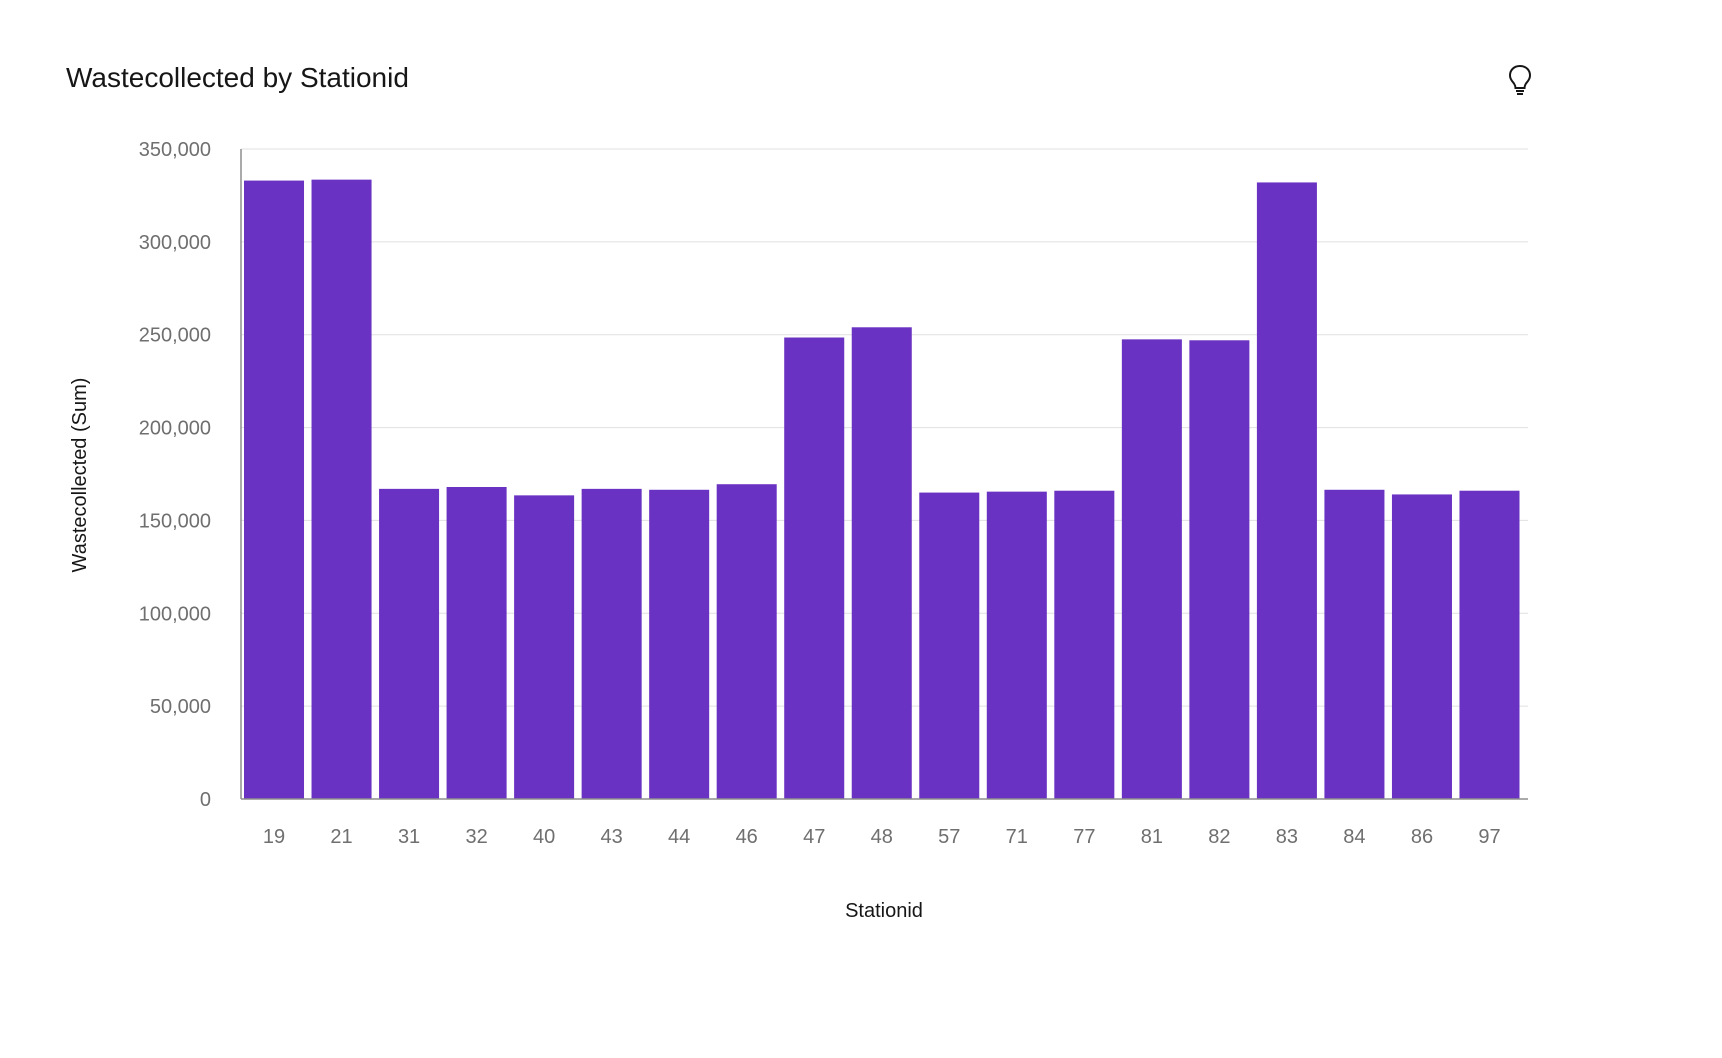 This screenshot has height=1058, width=1722. What do you see at coordinates (1084, 837) in the screenshot?
I see `x-tick-label: 77` at bounding box center [1084, 837].